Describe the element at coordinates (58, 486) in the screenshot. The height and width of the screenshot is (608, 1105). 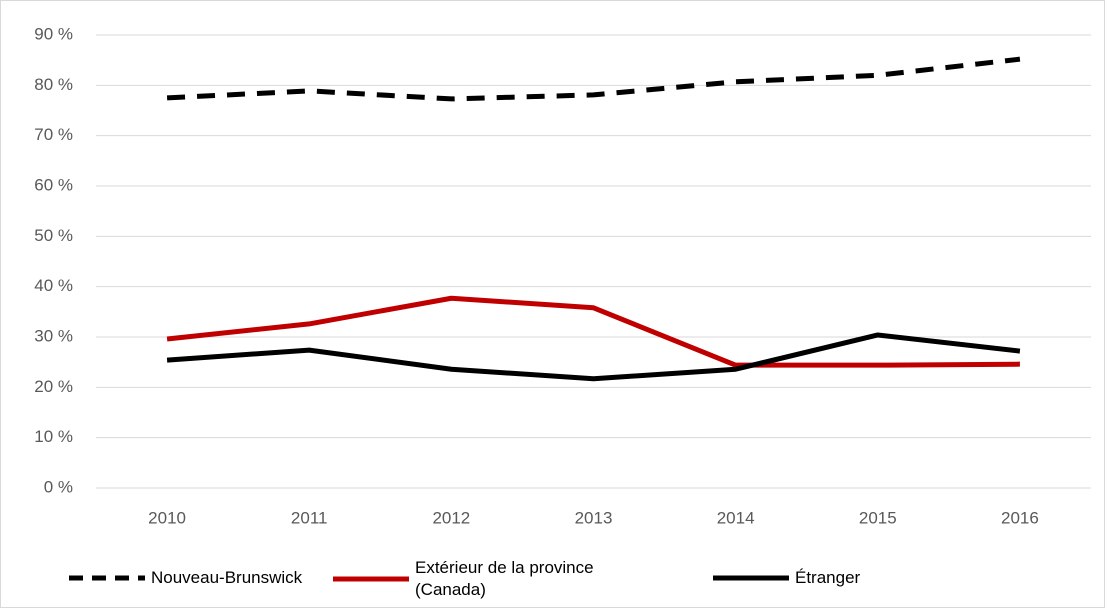
I see `y-tick-label: 0 %` at that location.